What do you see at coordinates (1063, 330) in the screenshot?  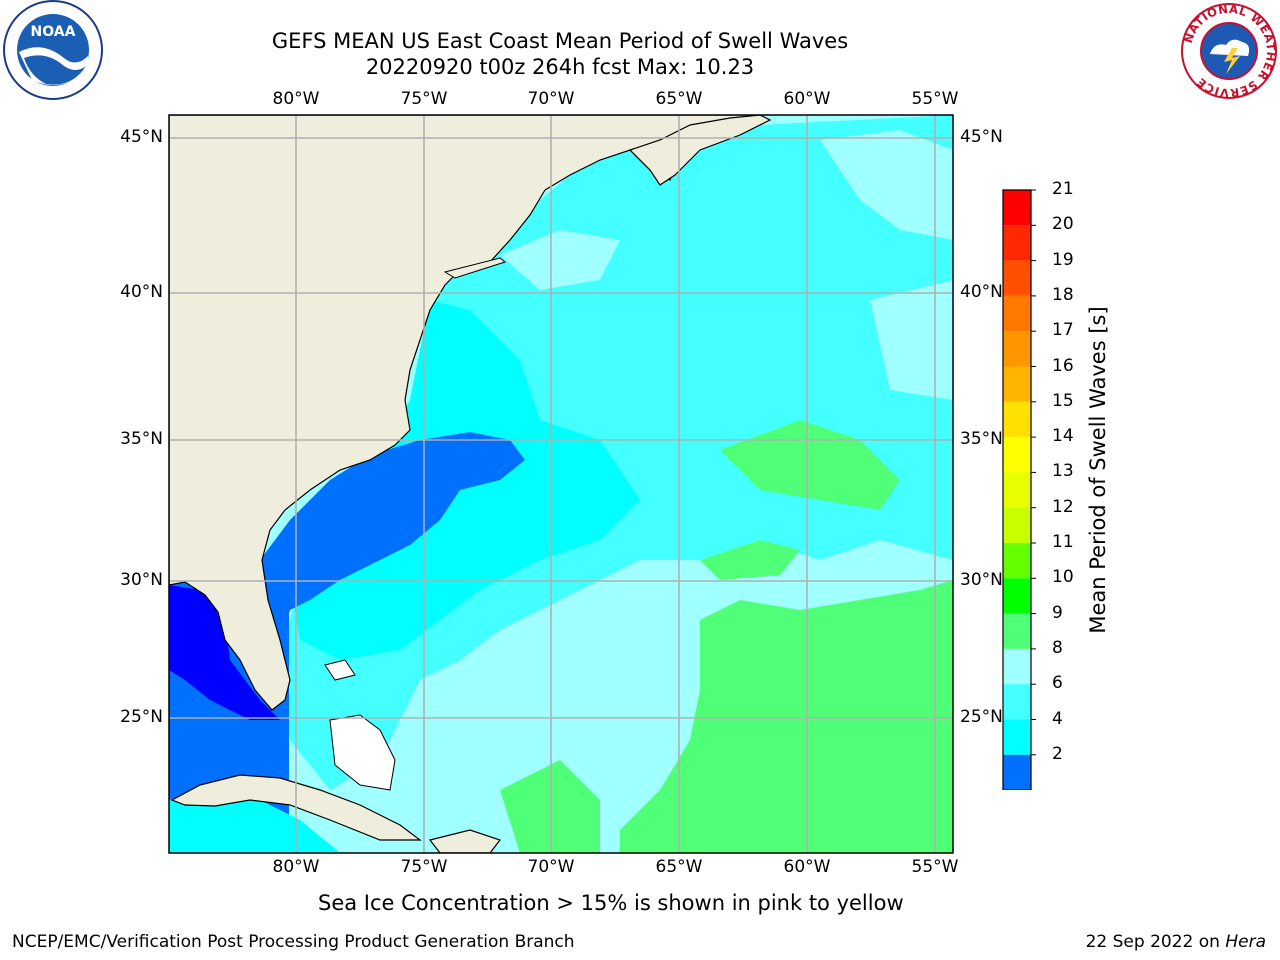 I see `colorbar-tick-label: 17` at bounding box center [1063, 330].